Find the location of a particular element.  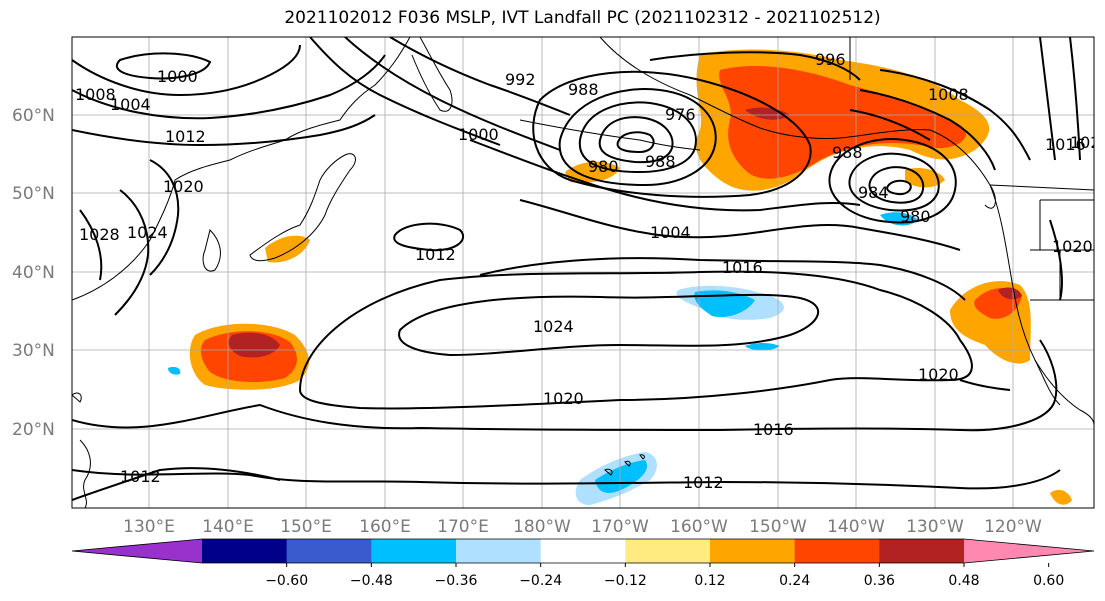

isobar-1016-basin is located at coordinates (565, 385).